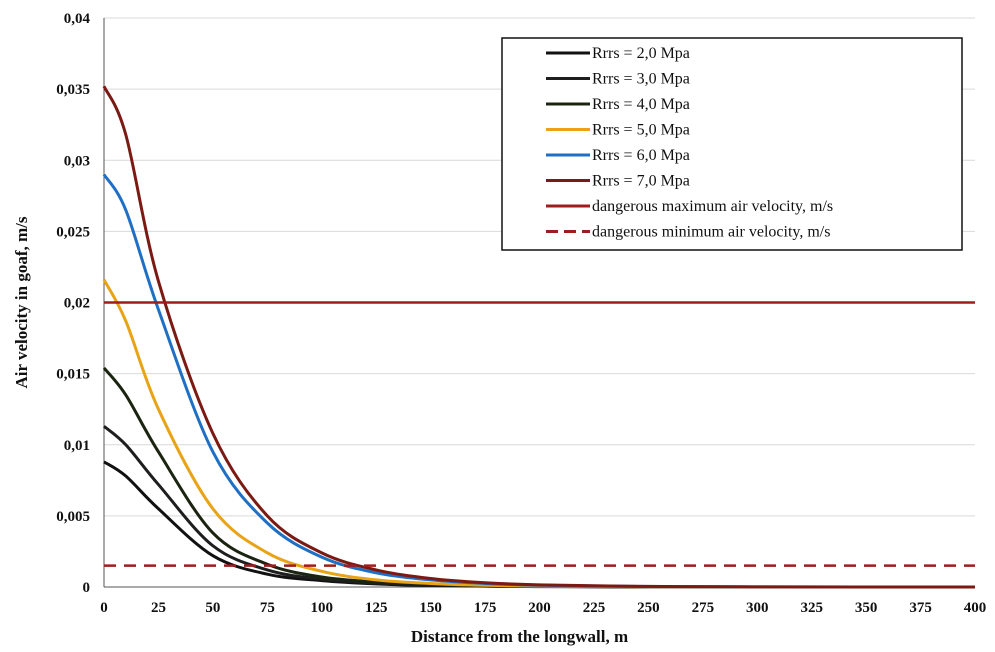 The image size is (995, 652). I want to click on x-tick-label: 350, so click(866, 608).